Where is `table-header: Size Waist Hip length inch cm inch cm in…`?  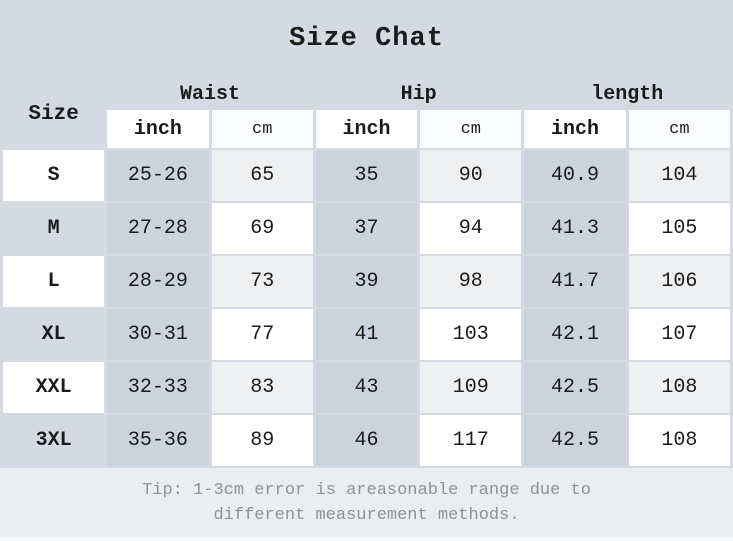
table-header: Size Waist Hip length inch cm inch cm in… is located at coordinates (366, 114).